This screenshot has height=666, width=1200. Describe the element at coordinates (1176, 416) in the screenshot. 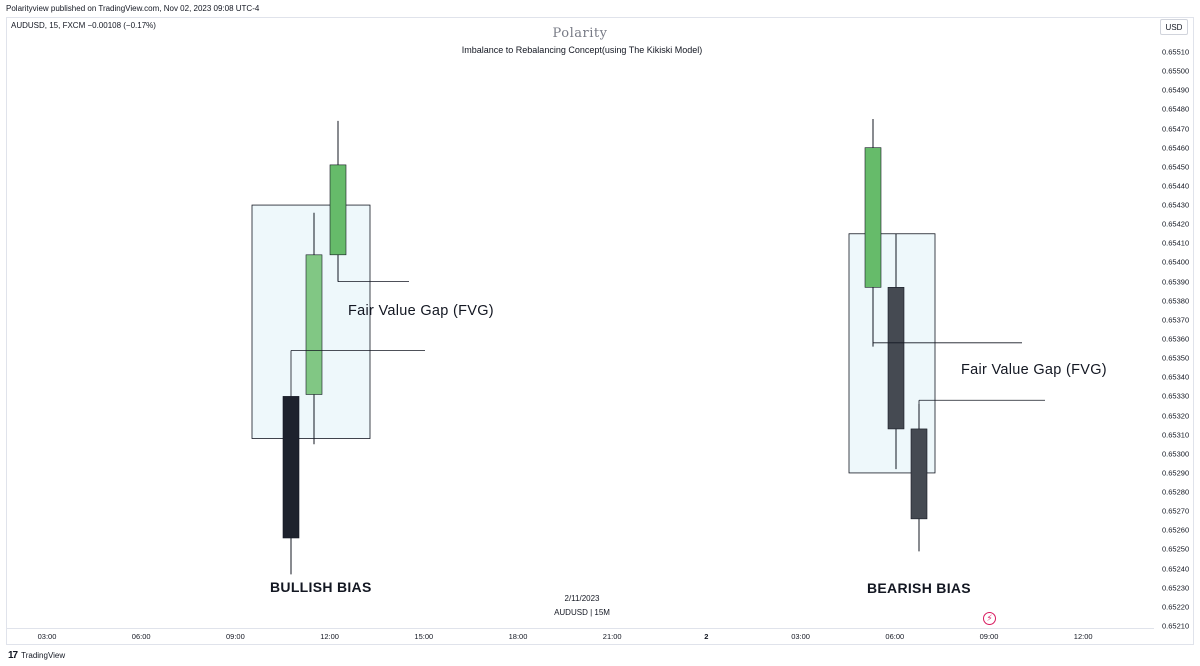

I see `price-tick-label: 0.65320` at that location.